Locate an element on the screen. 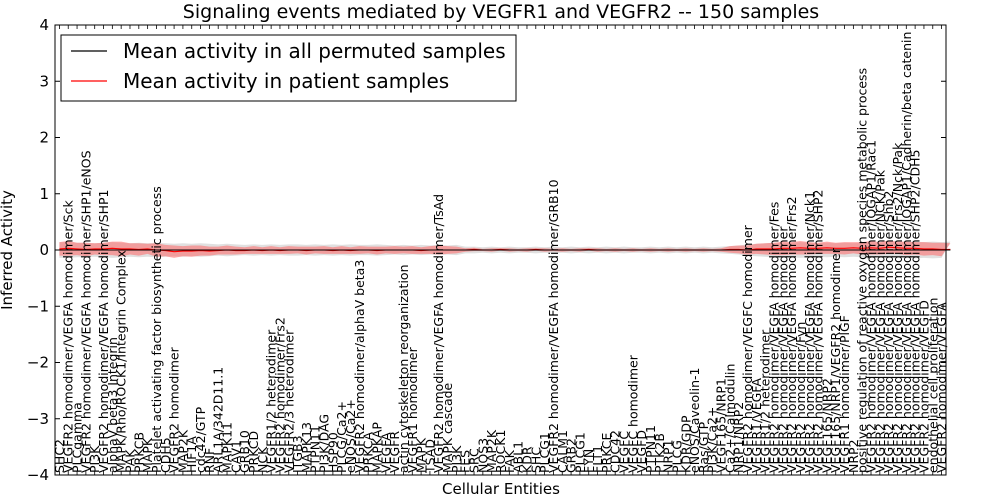  x-category-label: VEGF165/NRP2 is located at coordinates (826, 425).